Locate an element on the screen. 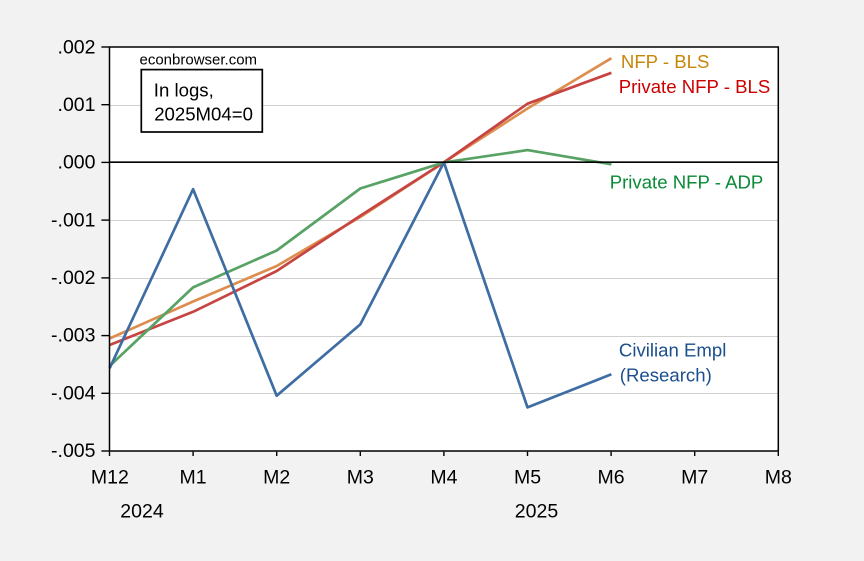 The image size is (864, 561). svg-text: -.005 is located at coordinates (73, 451).